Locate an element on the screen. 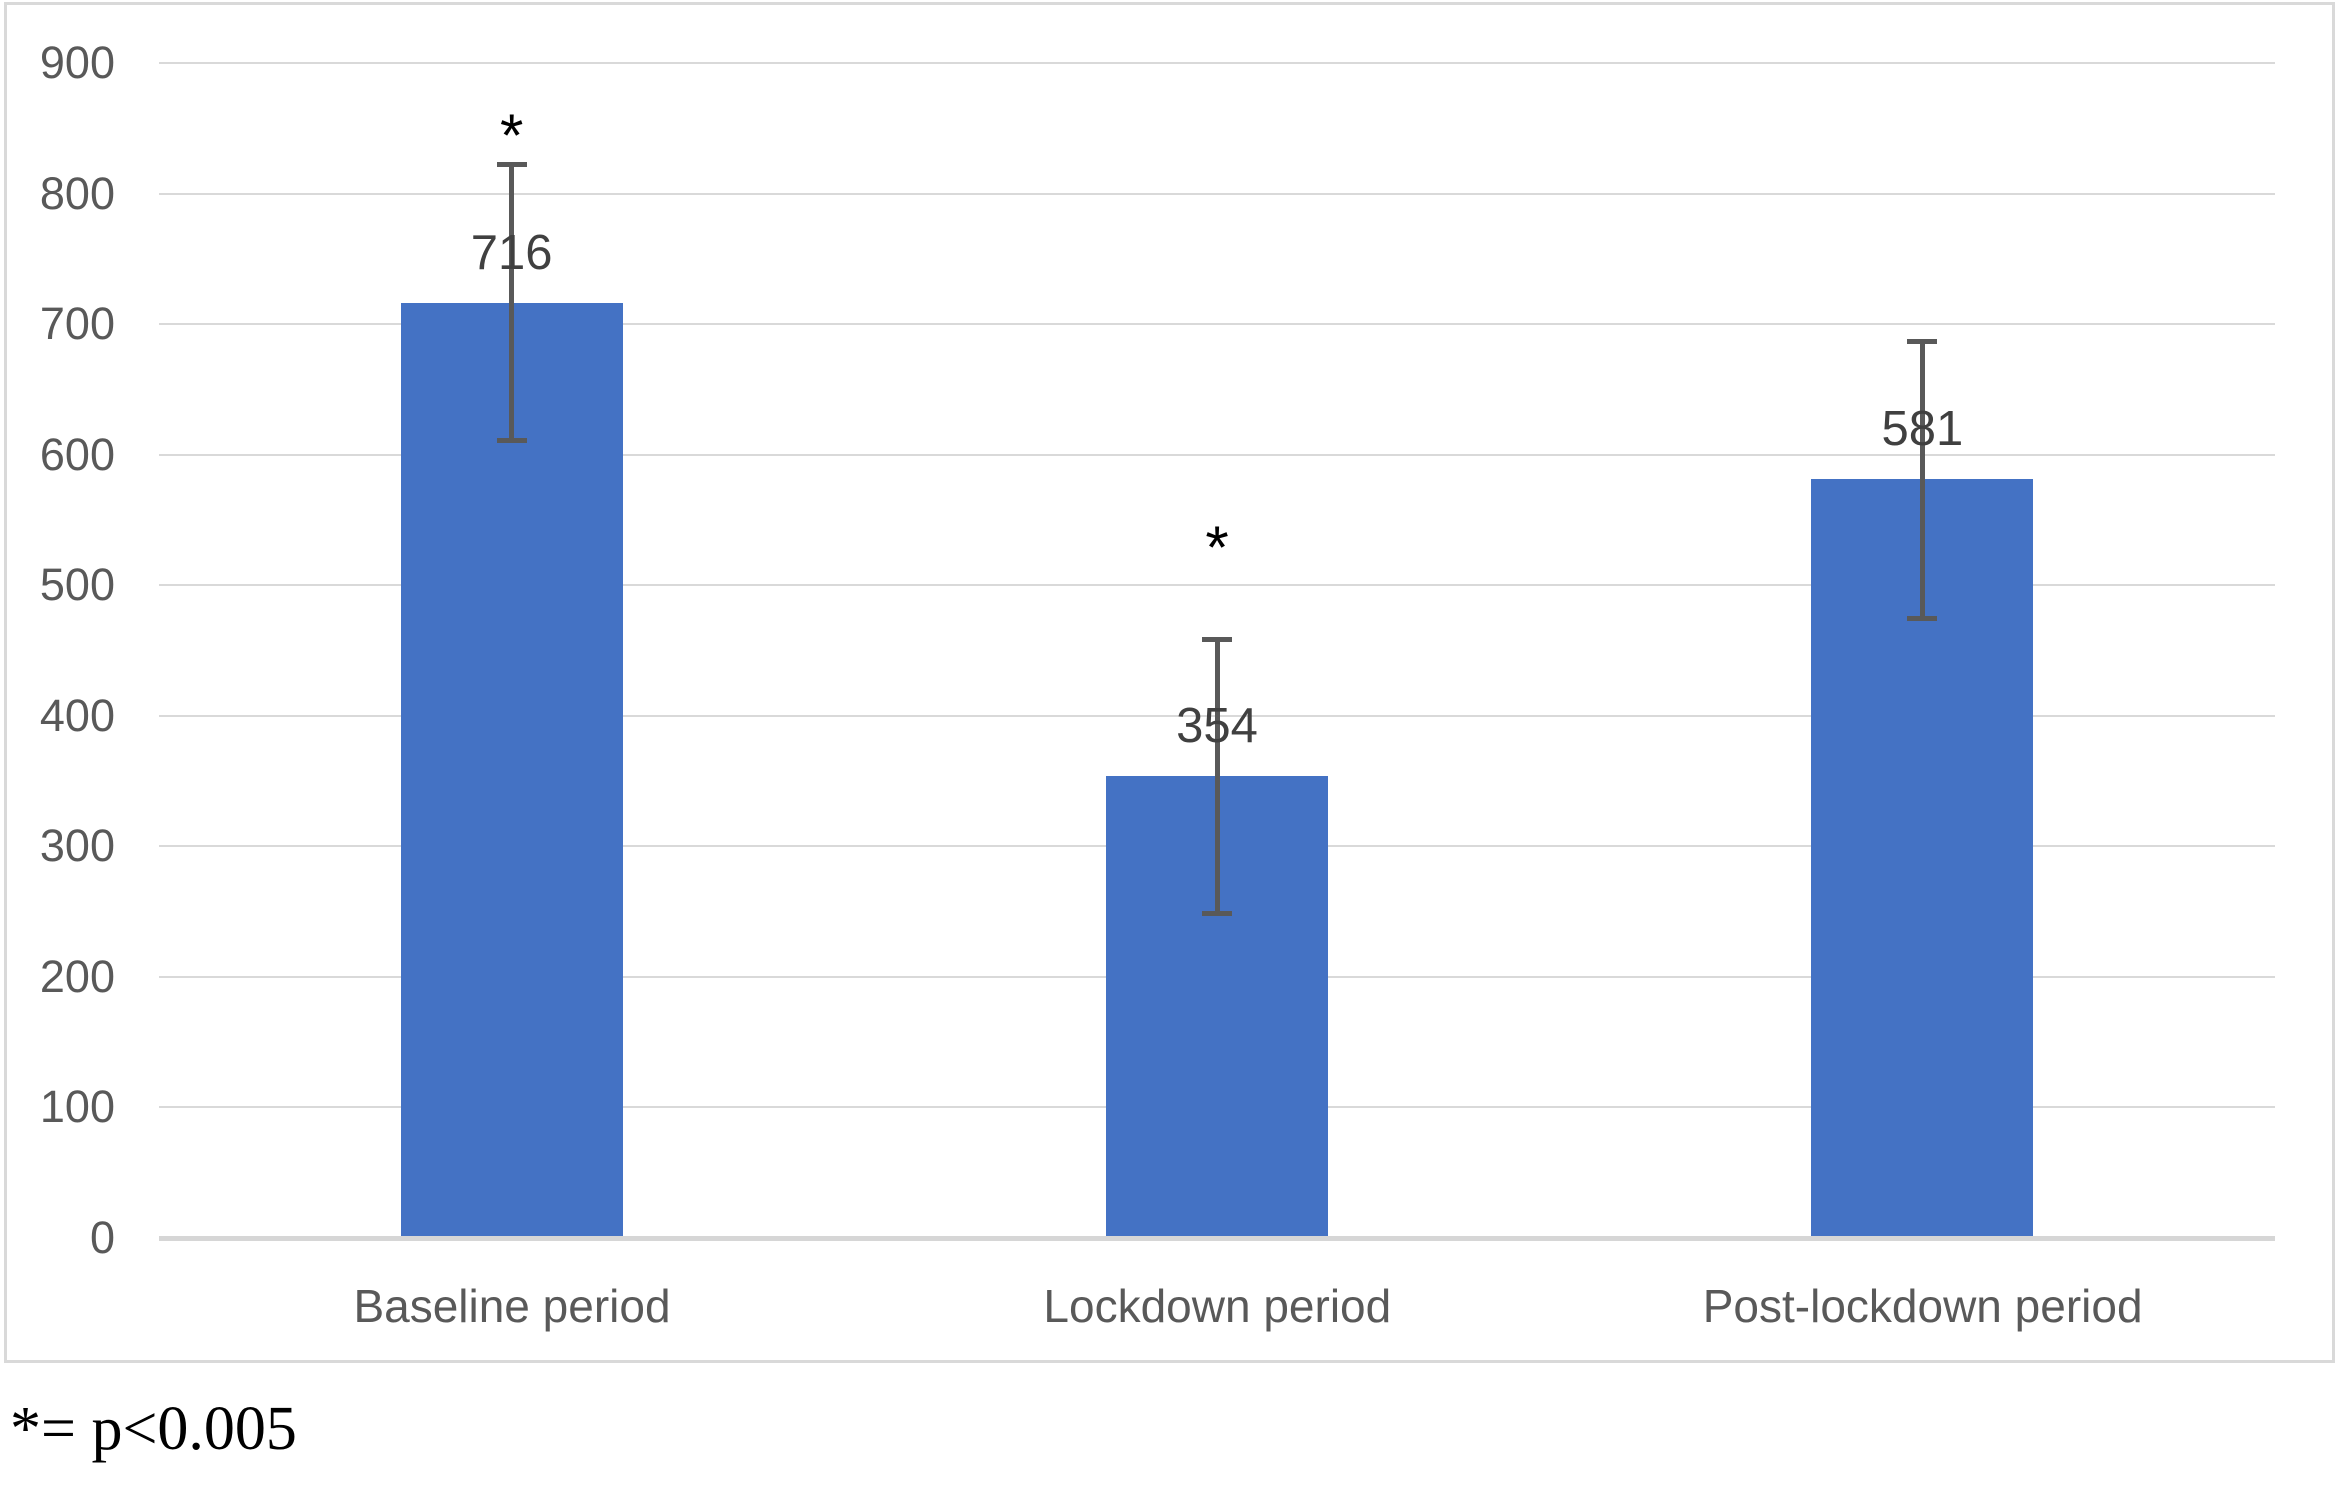 Image resolution: width=2341 pixels, height=1485 pixels. y-tick-label: 800 is located at coordinates (77, 193).